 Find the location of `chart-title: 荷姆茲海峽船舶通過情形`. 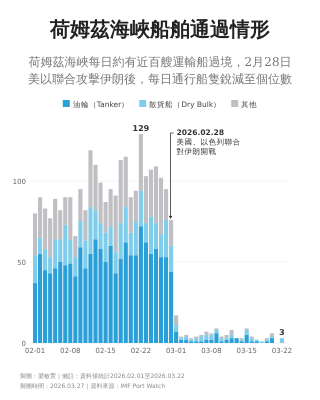

chart-title: 荷姆茲海峽船舶通過情形 is located at coordinates (159, 29).